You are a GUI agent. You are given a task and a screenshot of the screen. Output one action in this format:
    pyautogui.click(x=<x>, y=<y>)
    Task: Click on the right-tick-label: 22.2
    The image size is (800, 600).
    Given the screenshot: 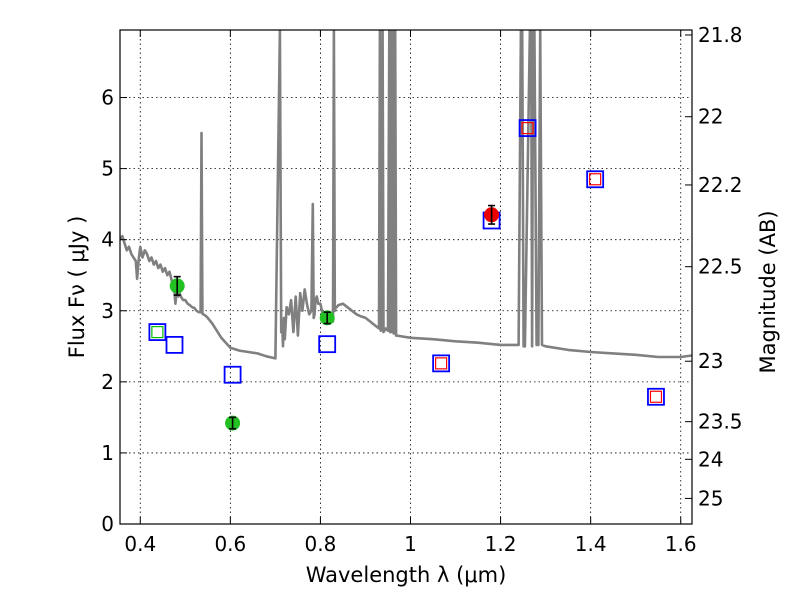 What is the action you would take?
    pyautogui.click(x=720, y=185)
    